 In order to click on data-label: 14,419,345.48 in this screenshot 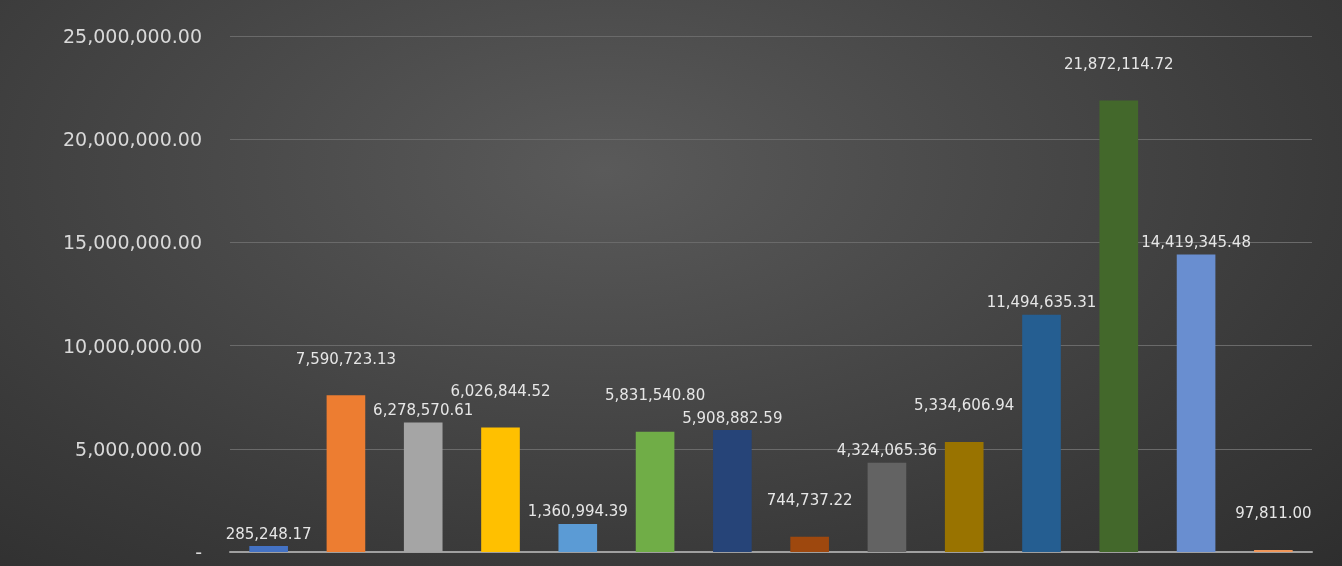, I will do `click(1196, 241)`.